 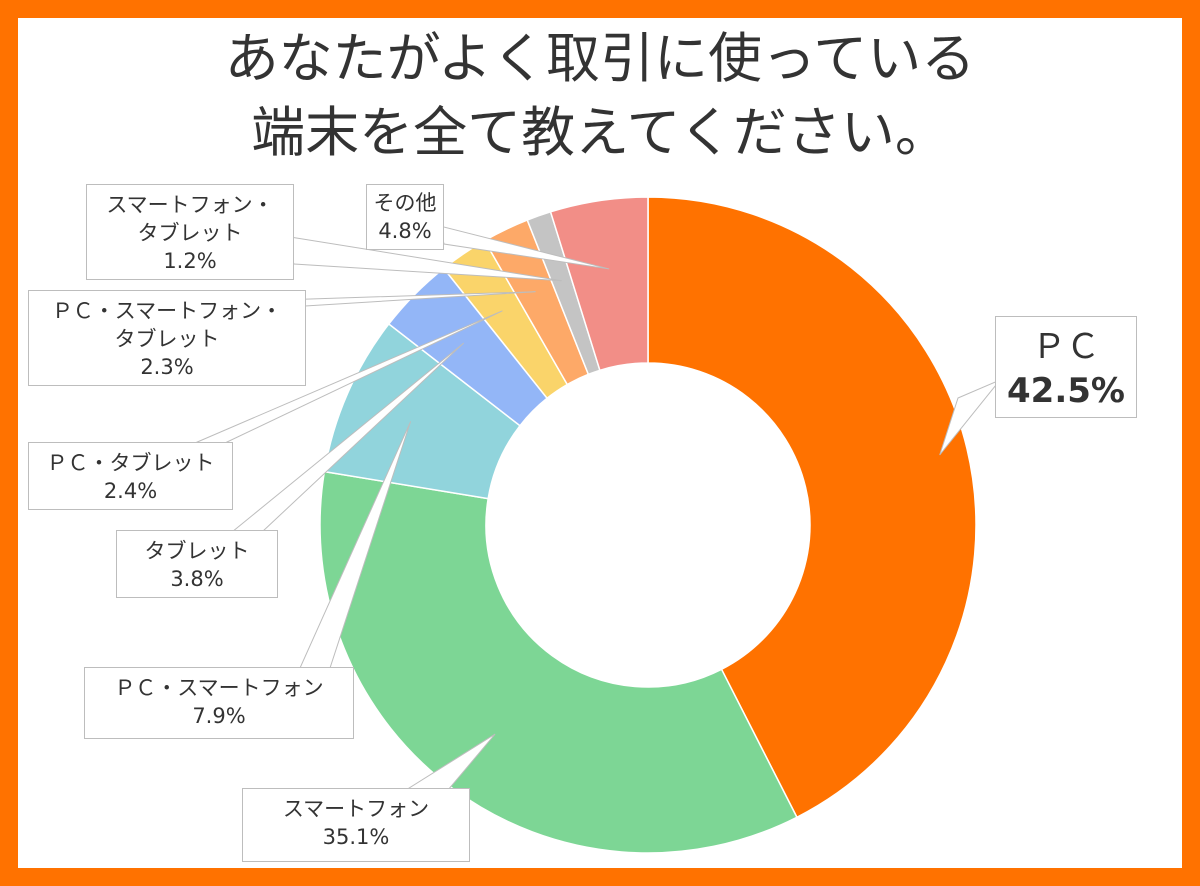 What do you see at coordinates (130, 463) in the screenshot?
I see `label-pc-tablet-name: ＰＣ・タブレット` at bounding box center [130, 463].